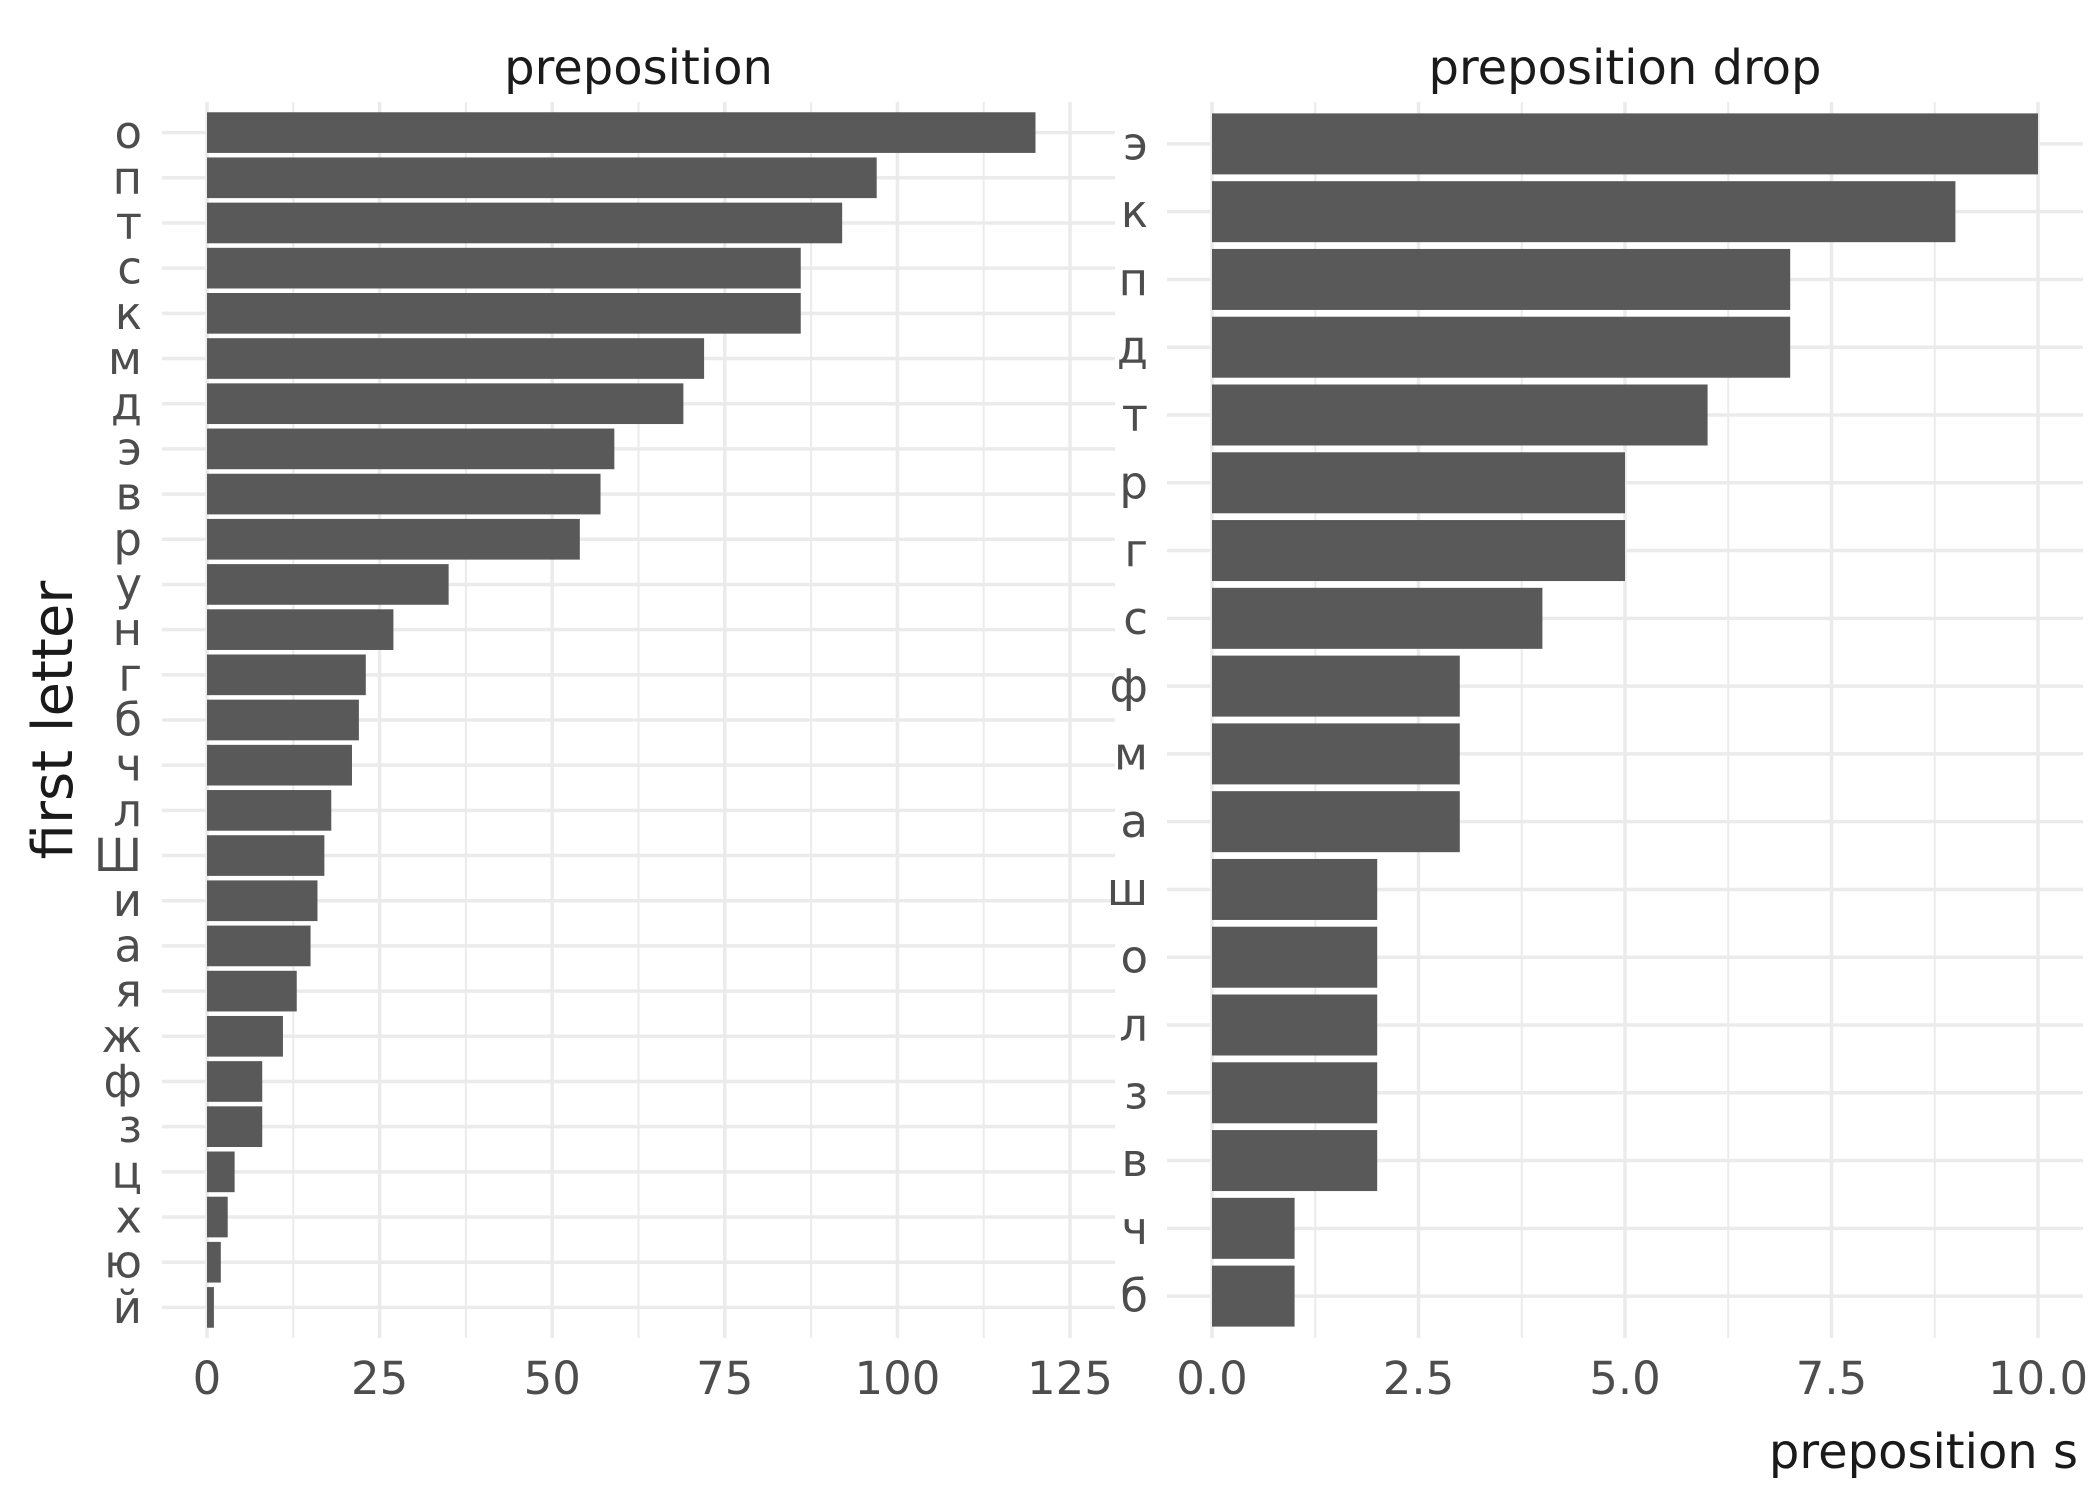  Describe the element at coordinates (210, 1307) in the screenshot. I see `bar-й` at that location.